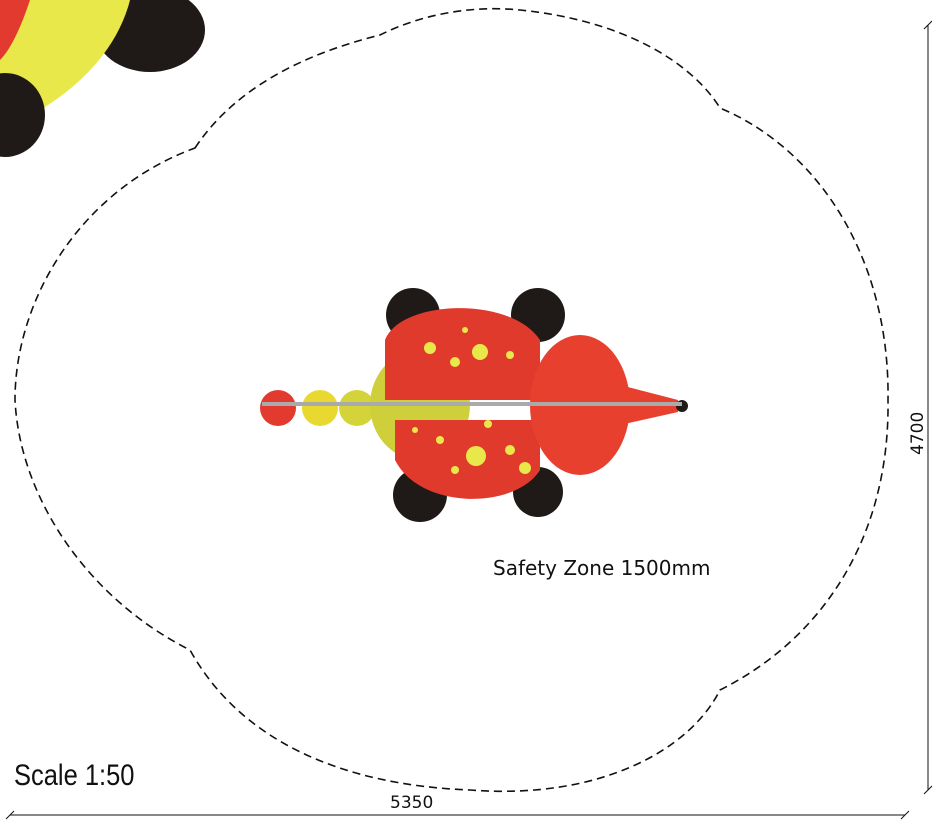 The width and height of the screenshot is (932, 823). Describe the element at coordinates (474, 405) in the screenshot. I see `ladybug-illustration` at that location.